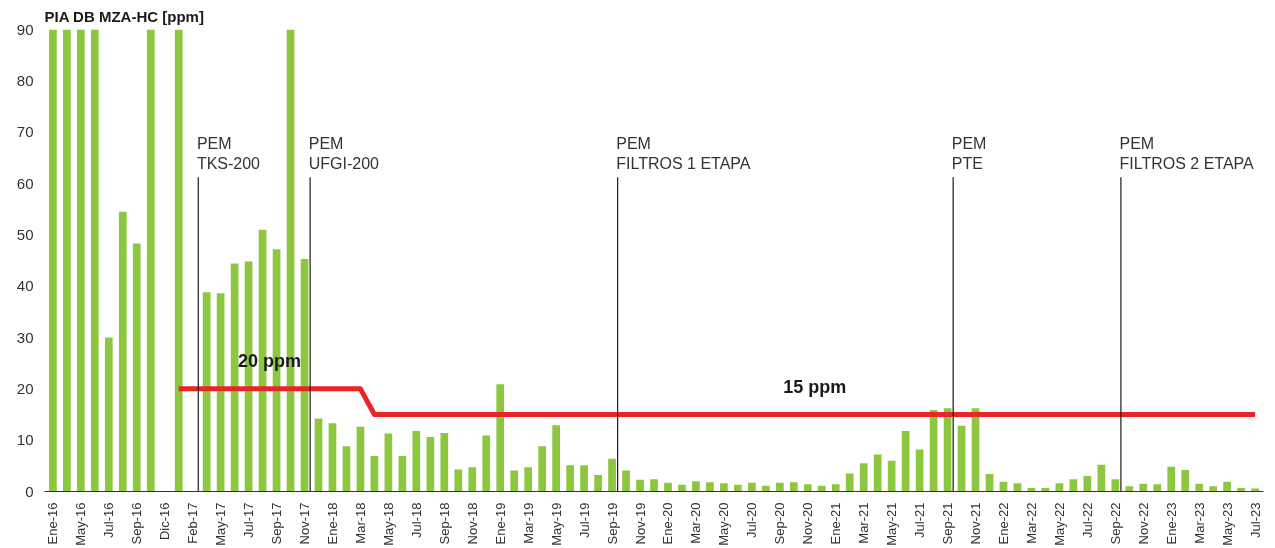  What do you see at coordinates (696, 523) in the screenshot?
I see `x-tick-label: Mar-20` at bounding box center [696, 523].